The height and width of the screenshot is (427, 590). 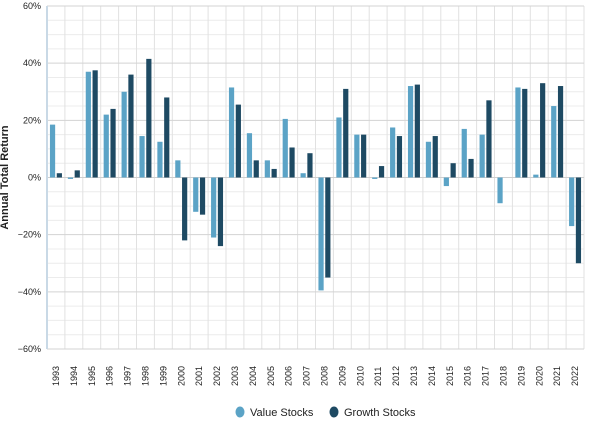 I want to click on legend-label: Growth Stocks, so click(x=380, y=413).